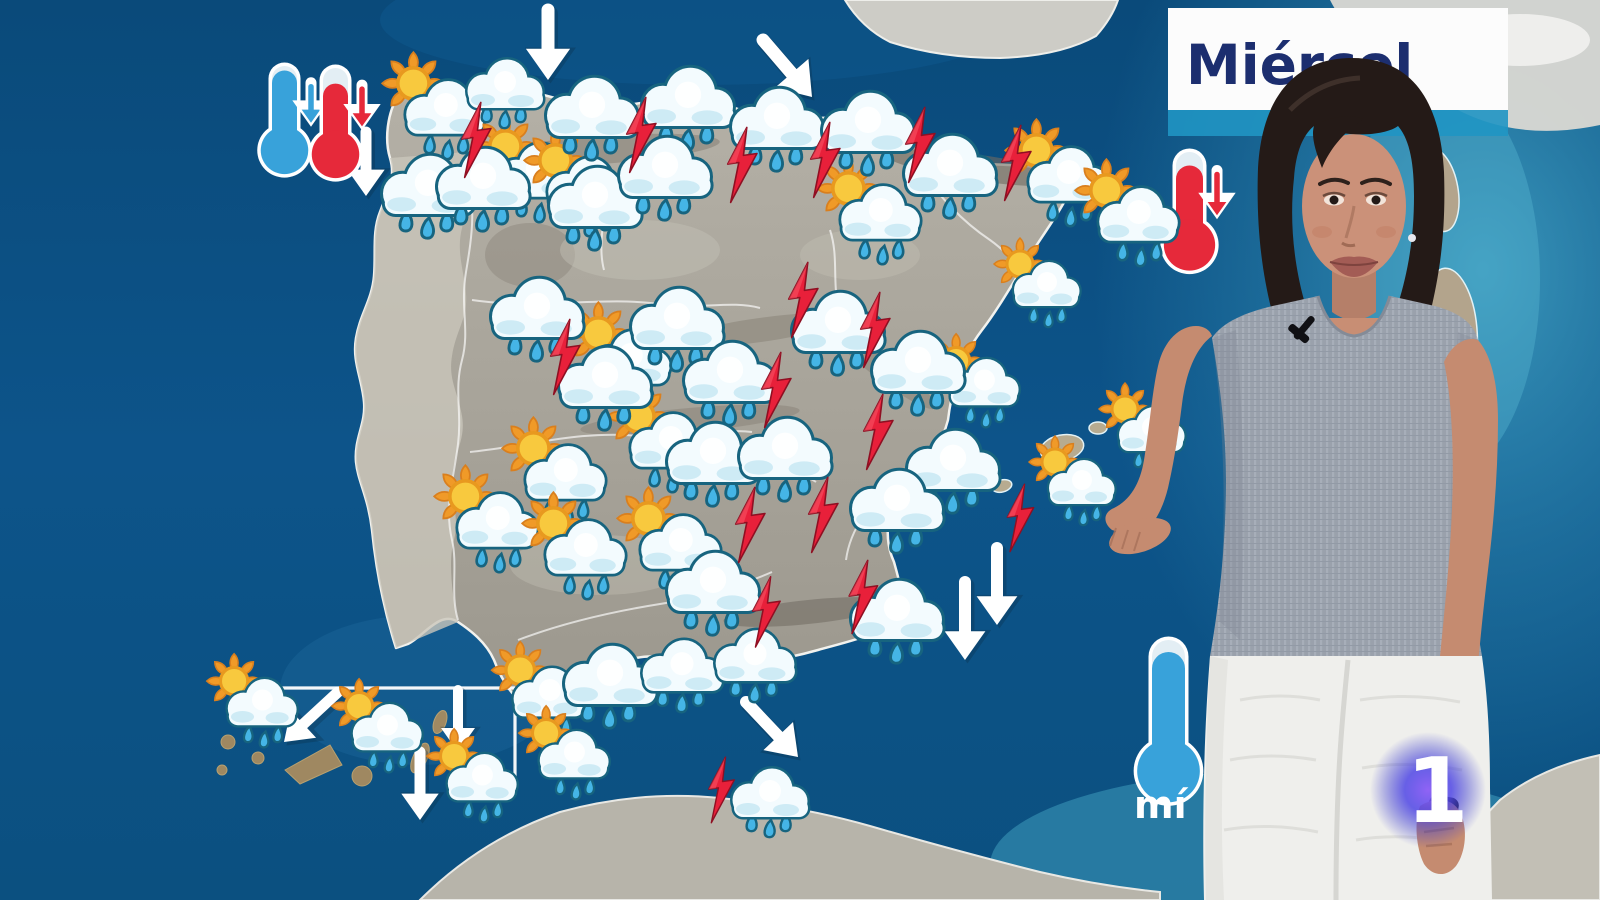 This screenshot has width=1600, height=900. What do you see at coordinates (1376, 181) in the screenshot?
I see `right-eyebrow` at bounding box center [1376, 181].